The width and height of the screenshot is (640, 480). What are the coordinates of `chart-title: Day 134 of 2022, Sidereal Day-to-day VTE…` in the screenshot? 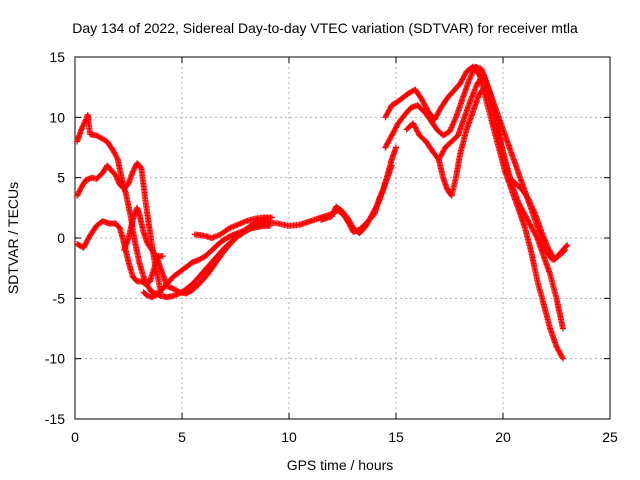 It's located at (325, 28).